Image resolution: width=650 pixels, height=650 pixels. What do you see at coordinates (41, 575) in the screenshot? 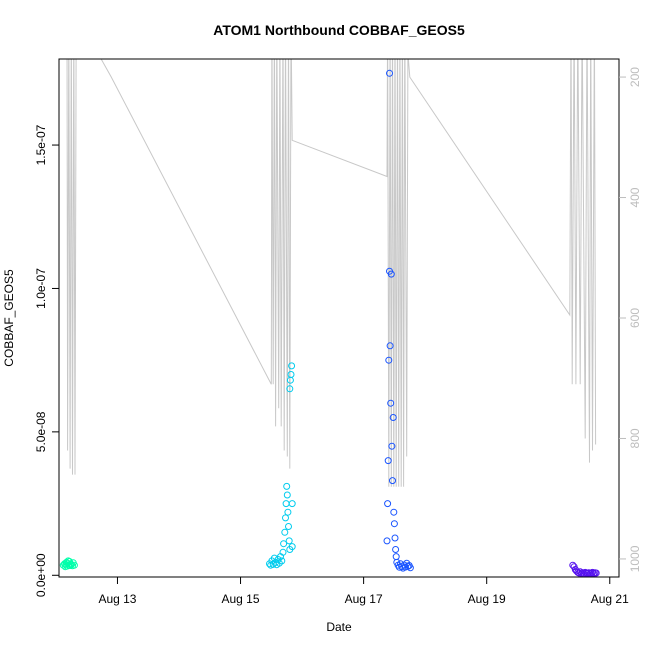
I see `y-tick-label: 0.0e+00` at bounding box center [41, 575].